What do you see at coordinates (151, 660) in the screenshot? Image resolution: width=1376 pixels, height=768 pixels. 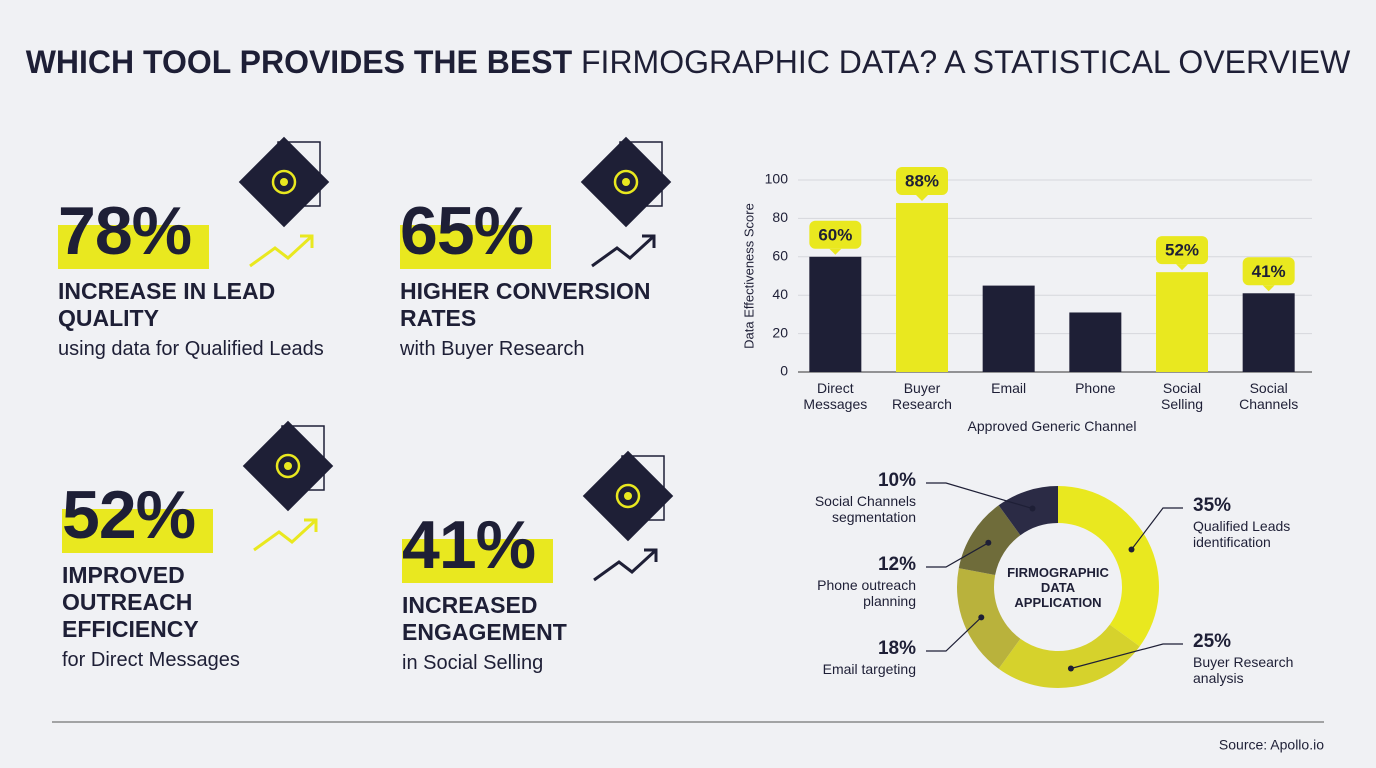 I see `stat-detail: for Direct Messages` at bounding box center [151, 660].